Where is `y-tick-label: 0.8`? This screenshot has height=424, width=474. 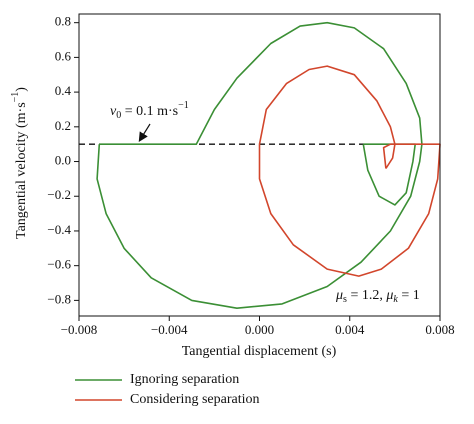
y-tick-label: 0.8 is located at coordinates (63, 21).